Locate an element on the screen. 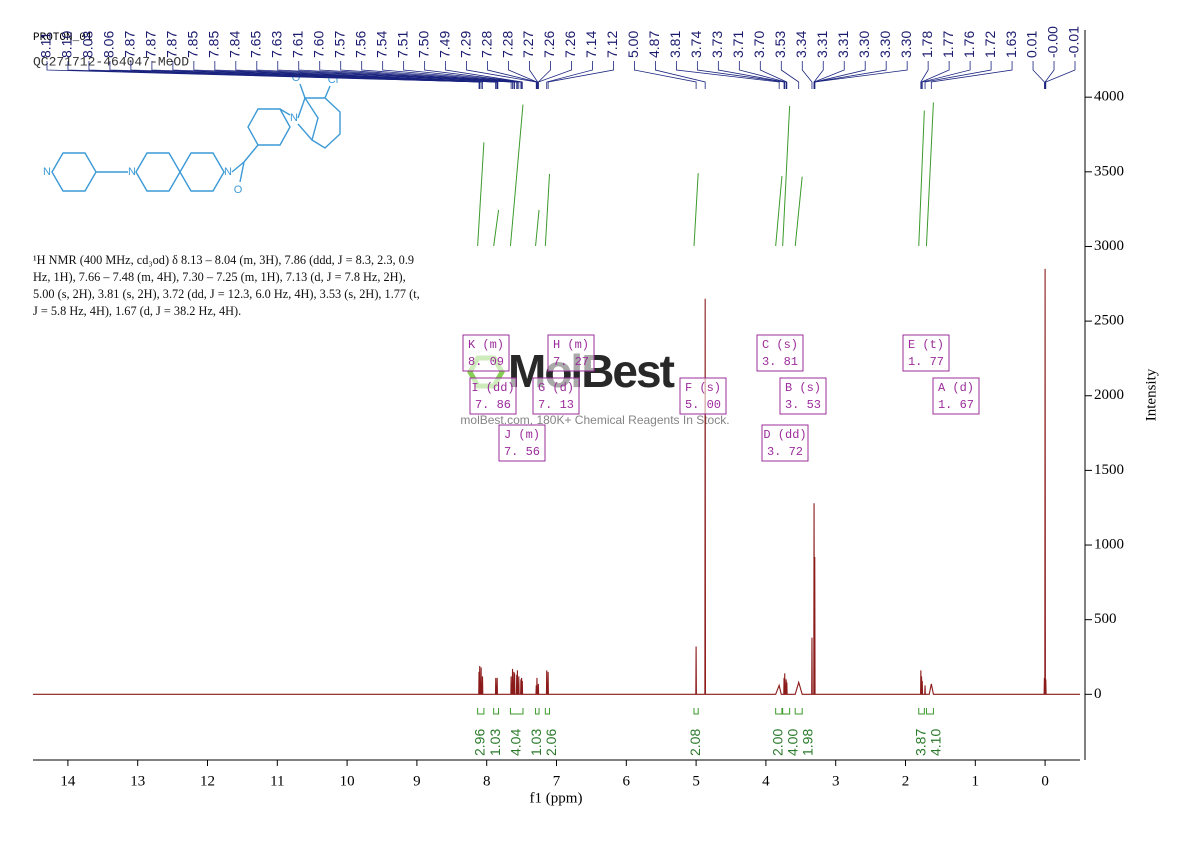  atom-label: N is located at coordinates (47, 172).